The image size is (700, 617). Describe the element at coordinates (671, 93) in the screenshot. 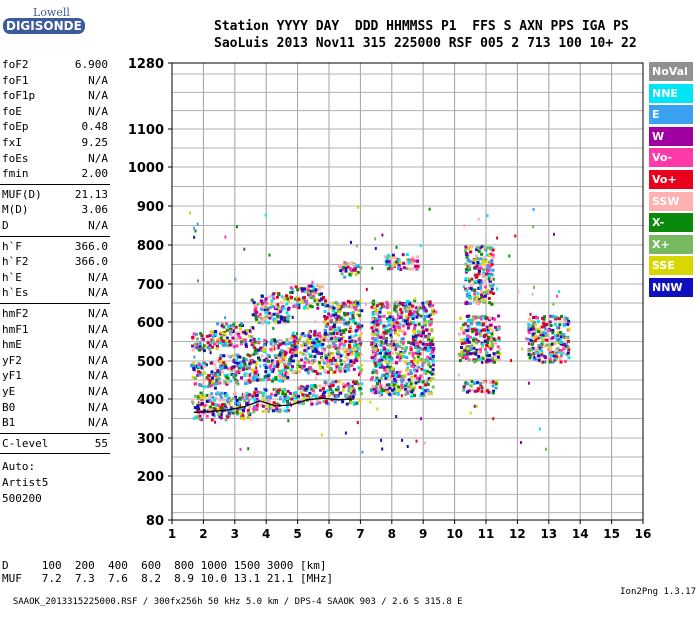

I see `legend-item: NNE` at that location.